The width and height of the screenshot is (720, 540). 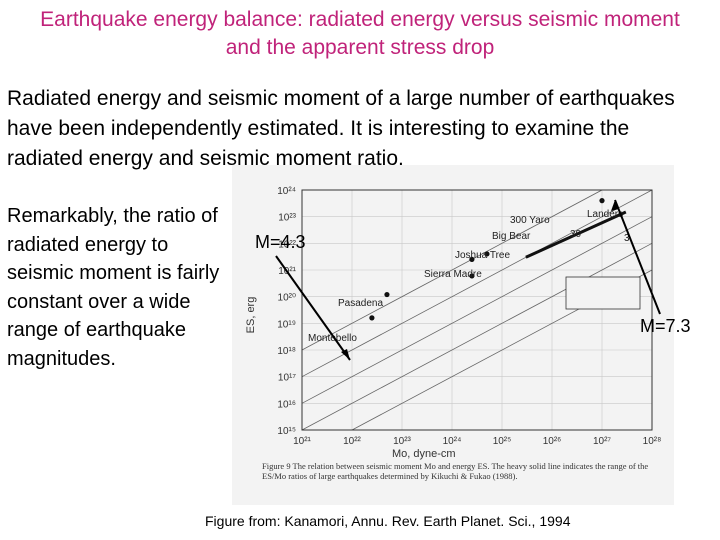 What do you see at coordinates (286, 324) in the screenshot?
I see `y-tick-label: 10¹⁹` at bounding box center [286, 324].